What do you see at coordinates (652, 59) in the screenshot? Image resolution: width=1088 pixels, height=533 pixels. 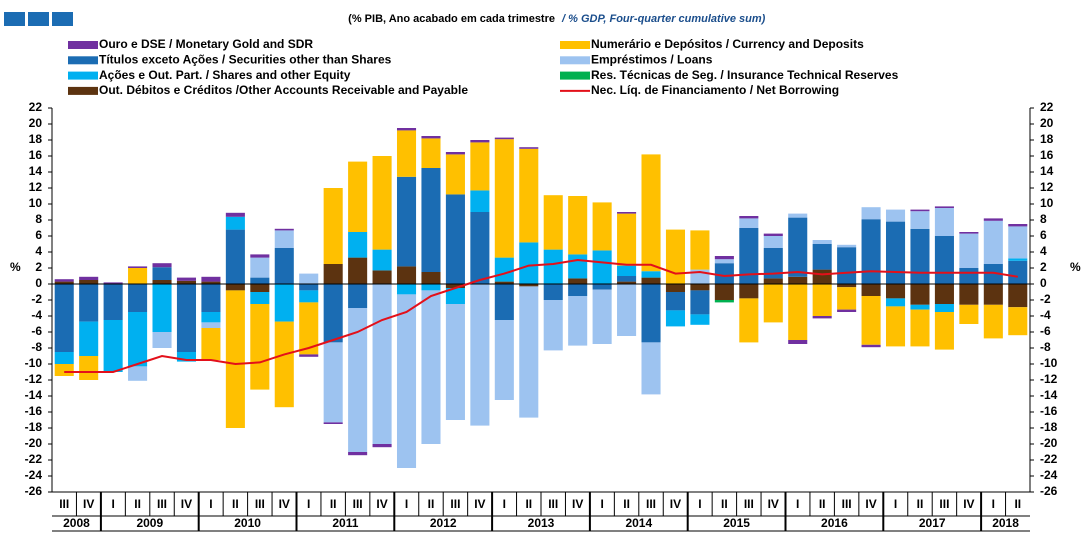 I see `legend-label: Empréstimos / Loans` at bounding box center [652, 59].